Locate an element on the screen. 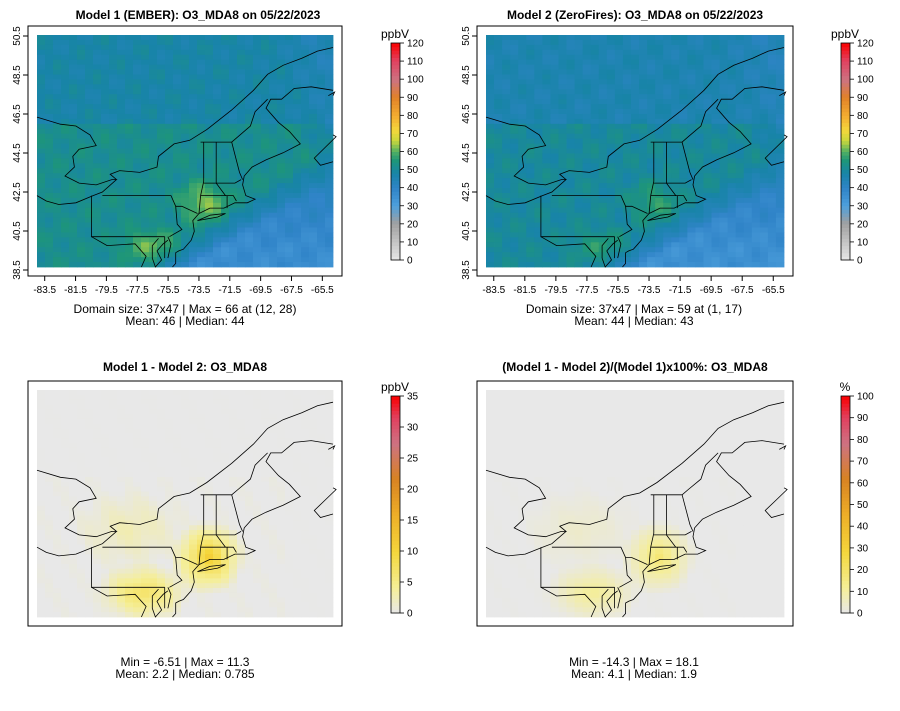 The width and height of the screenshot is (900, 711). legend-tick-label: 0 is located at coordinates (410, 261).